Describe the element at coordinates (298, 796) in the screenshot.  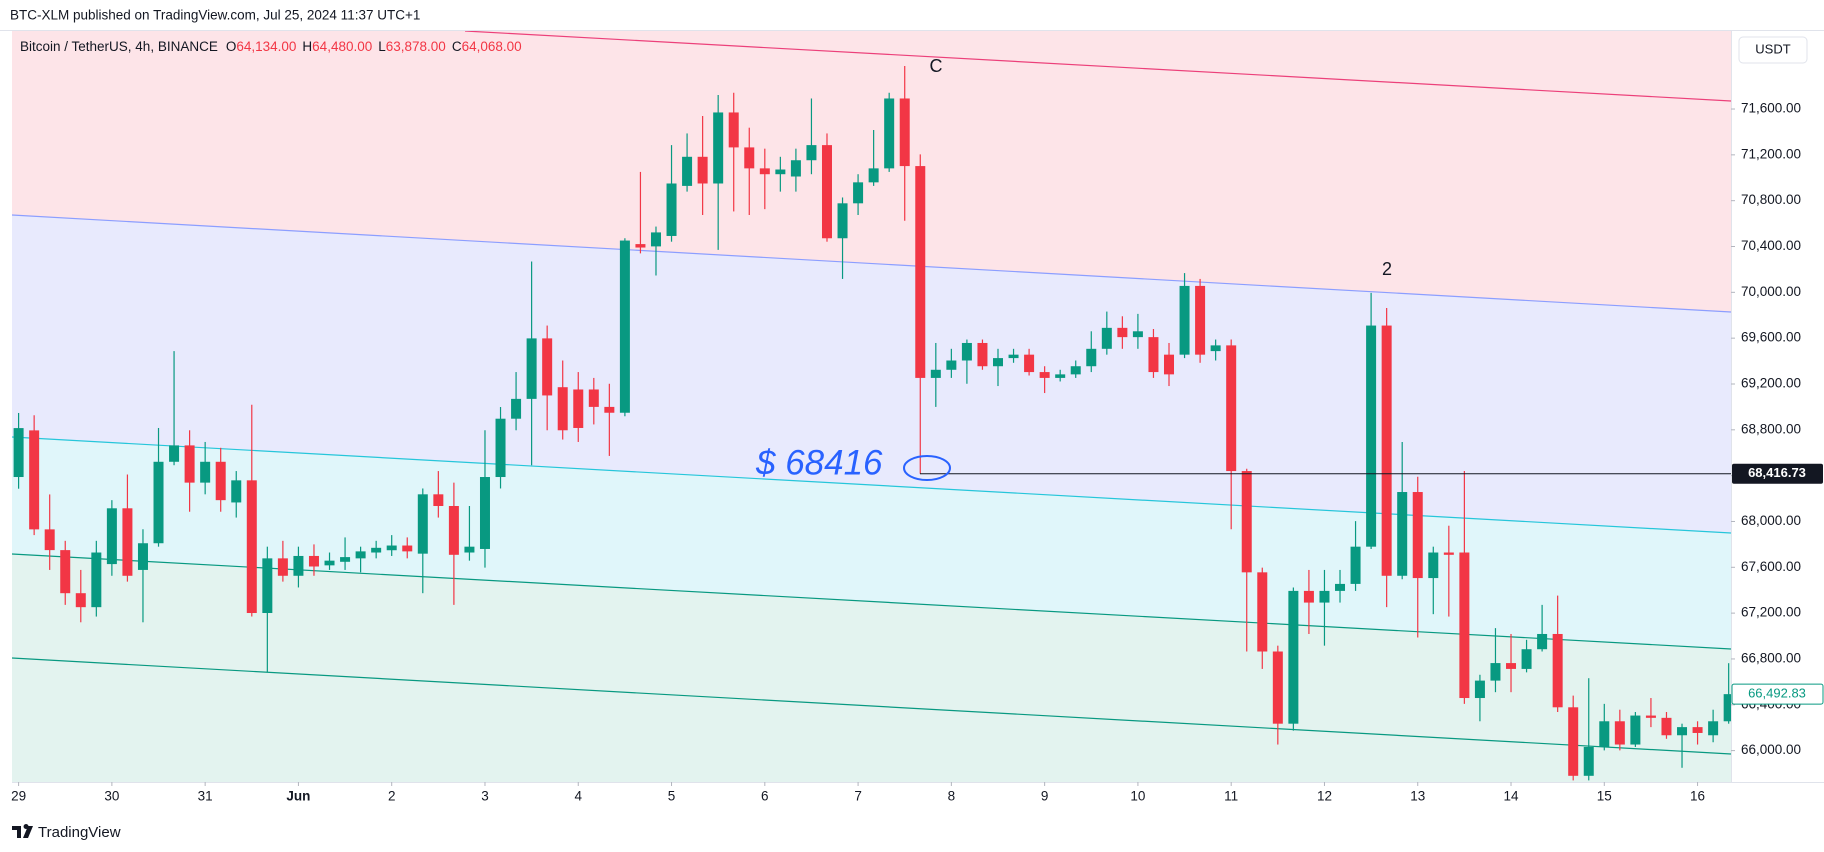
I see `x-tick-label: Jun` at that location.